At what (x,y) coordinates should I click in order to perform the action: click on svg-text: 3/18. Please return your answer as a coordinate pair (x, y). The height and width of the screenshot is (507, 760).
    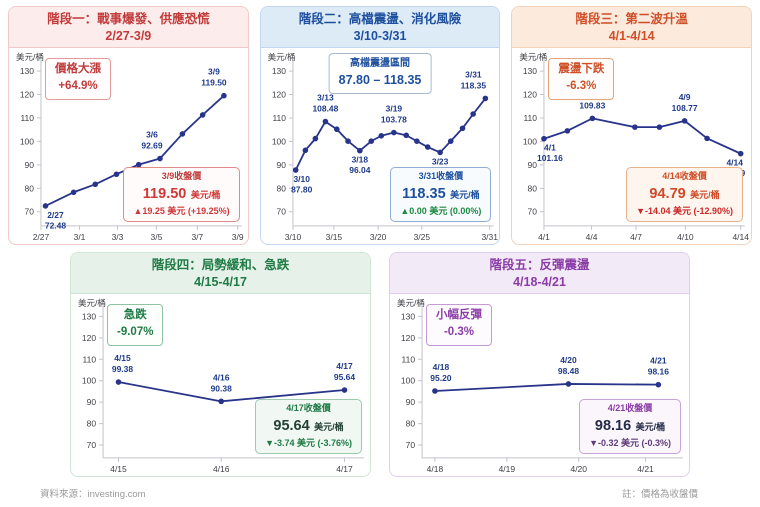
    Looking at the image, I should click on (359, 160).